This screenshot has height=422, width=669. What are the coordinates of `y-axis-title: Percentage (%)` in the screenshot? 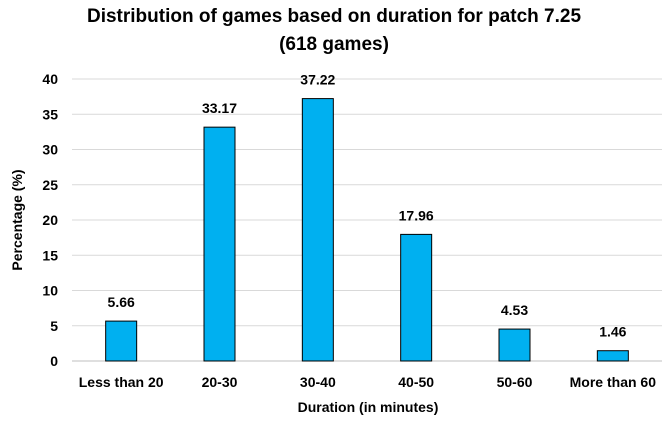 It's located at (17, 219).